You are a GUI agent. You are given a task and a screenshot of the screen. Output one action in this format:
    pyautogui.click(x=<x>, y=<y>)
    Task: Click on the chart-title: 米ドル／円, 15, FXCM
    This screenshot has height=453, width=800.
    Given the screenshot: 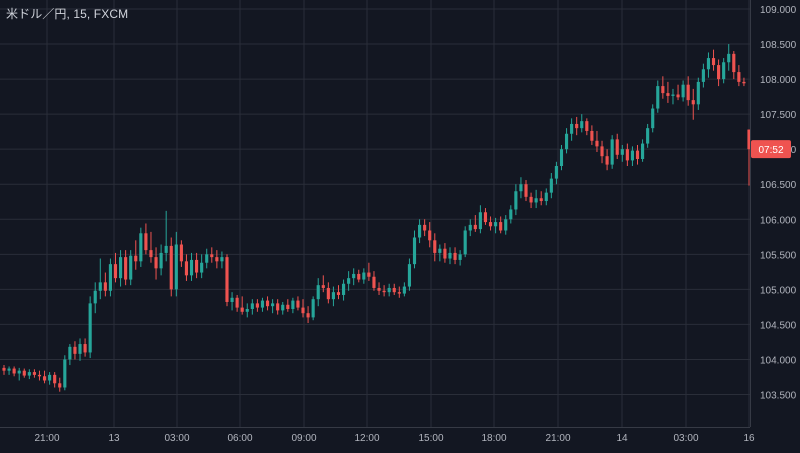 What is the action you would take?
    pyautogui.click(x=67, y=14)
    